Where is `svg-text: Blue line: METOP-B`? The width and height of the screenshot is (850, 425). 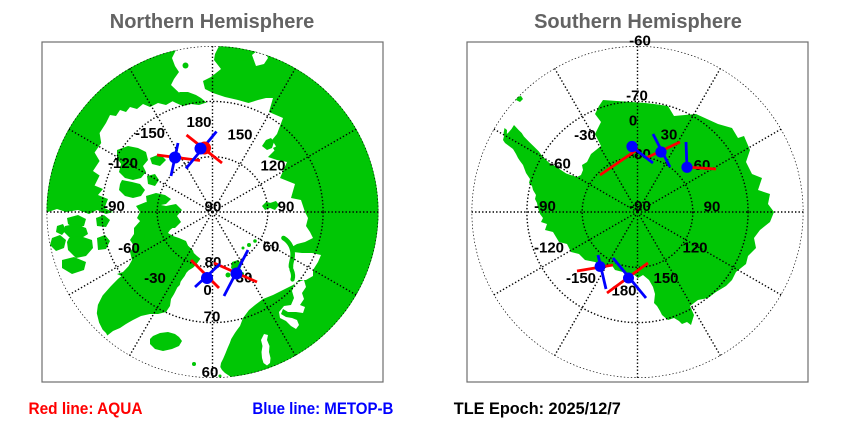
svg-text: Blue line: METOP-B is located at coordinates (322, 408).